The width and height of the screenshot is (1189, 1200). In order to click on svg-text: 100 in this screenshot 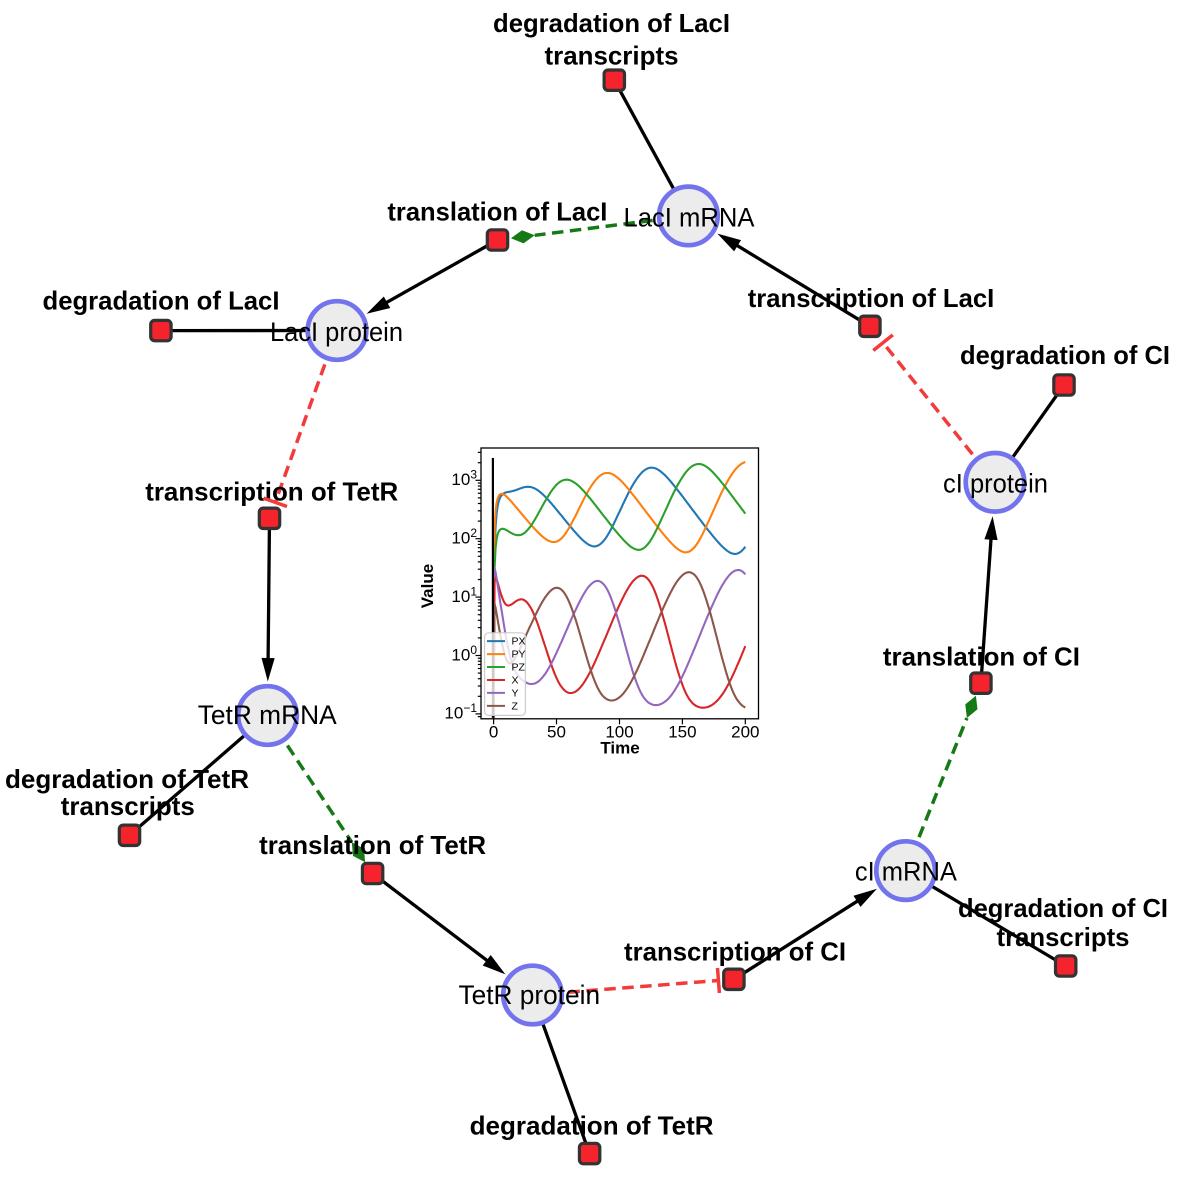, I will do `click(619, 732)`.